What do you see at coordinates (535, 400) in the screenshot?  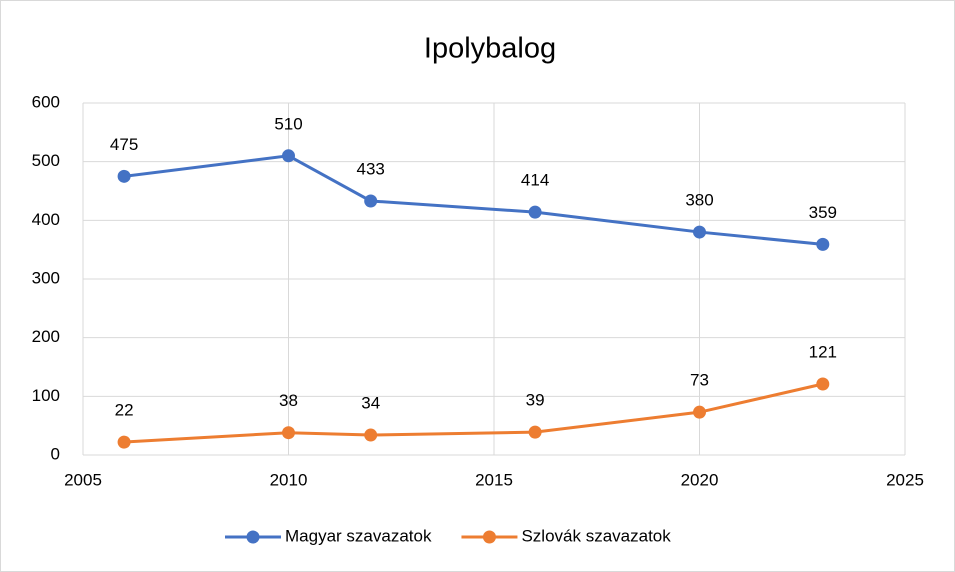 I see `data-label: 39` at bounding box center [535, 400].